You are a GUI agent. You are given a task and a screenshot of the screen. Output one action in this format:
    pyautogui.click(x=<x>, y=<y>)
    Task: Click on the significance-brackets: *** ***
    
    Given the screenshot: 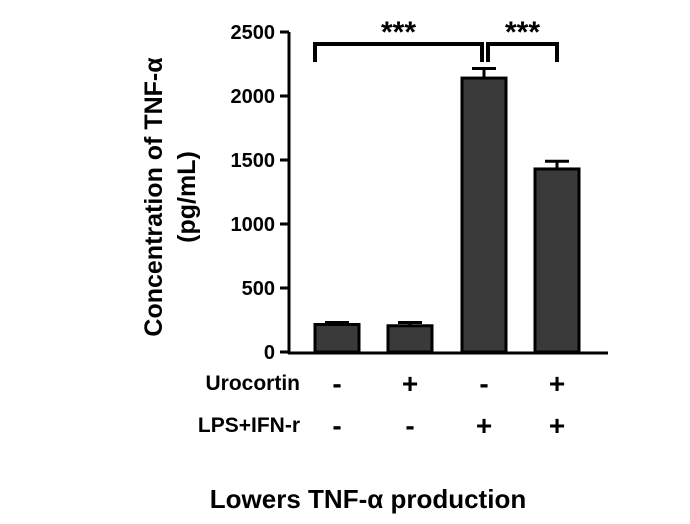 What is the action you would take?
    pyautogui.click(x=436, y=39)
    